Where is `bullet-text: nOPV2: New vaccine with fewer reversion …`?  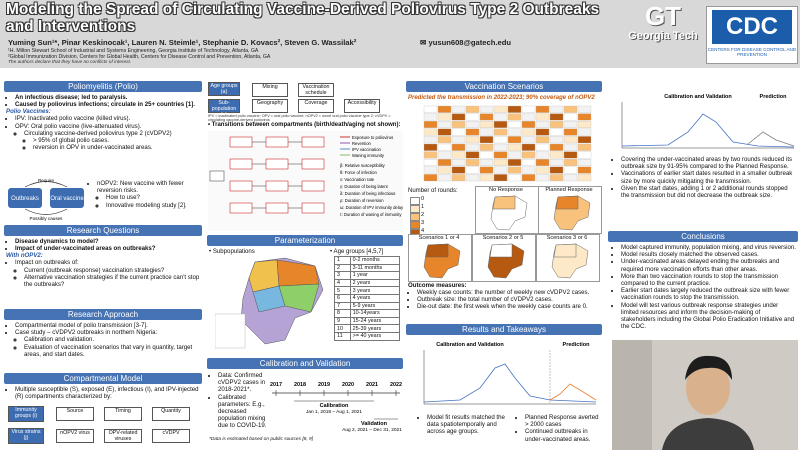 bullet-text: nOPV2: New vaccine with fewer reversion … is located at coordinates (140, 187).